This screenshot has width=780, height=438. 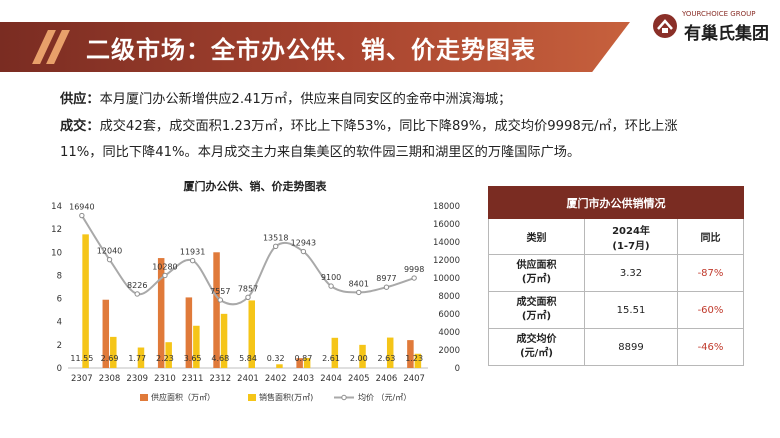 What do you see at coordinates (414, 358) in the screenshot?
I see `sales-data-label: 1.23` at bounding box center [414, 358].